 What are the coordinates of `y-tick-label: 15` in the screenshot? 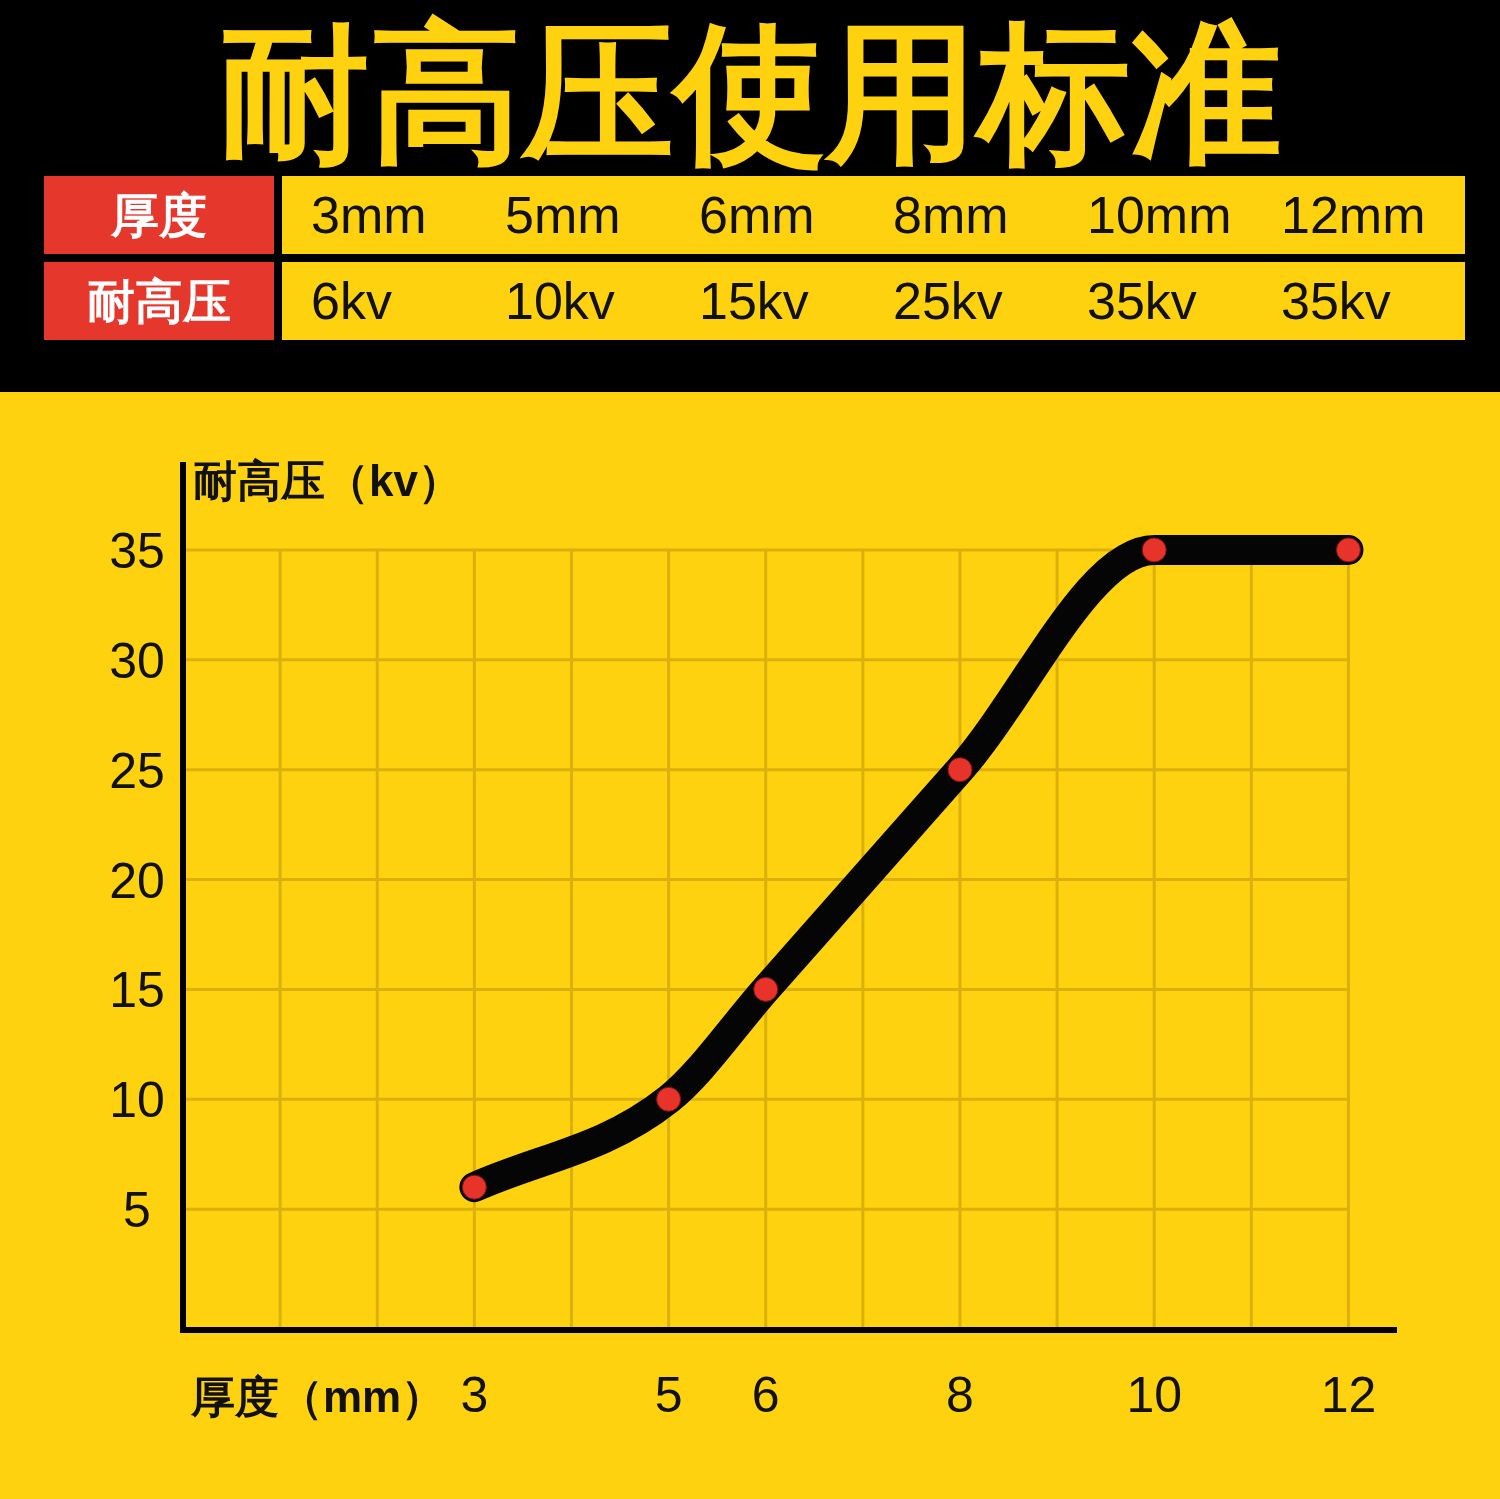 It's located at (137, 990).